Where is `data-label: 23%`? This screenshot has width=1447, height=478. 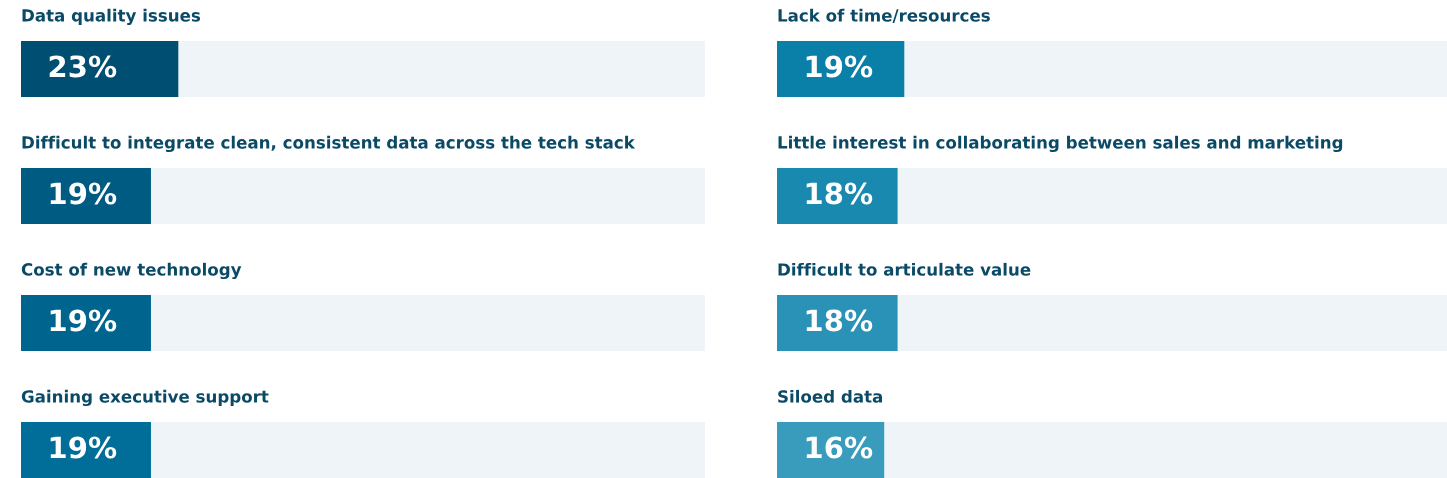
data-label: 23% is located at coordinates (83, 66).